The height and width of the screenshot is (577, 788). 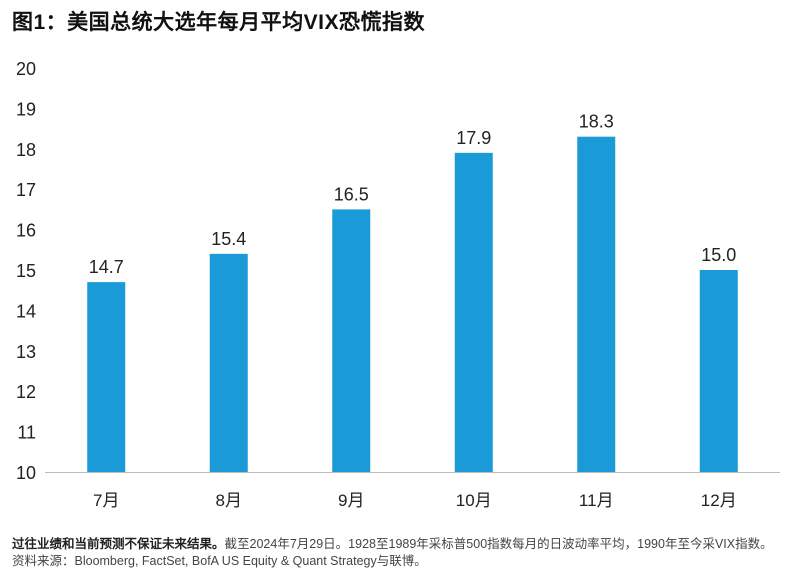 What do you see at coordinates (229, 500) in the screenshot?
I see `x-tick-label: 8月` at bounding box center [229, 500].